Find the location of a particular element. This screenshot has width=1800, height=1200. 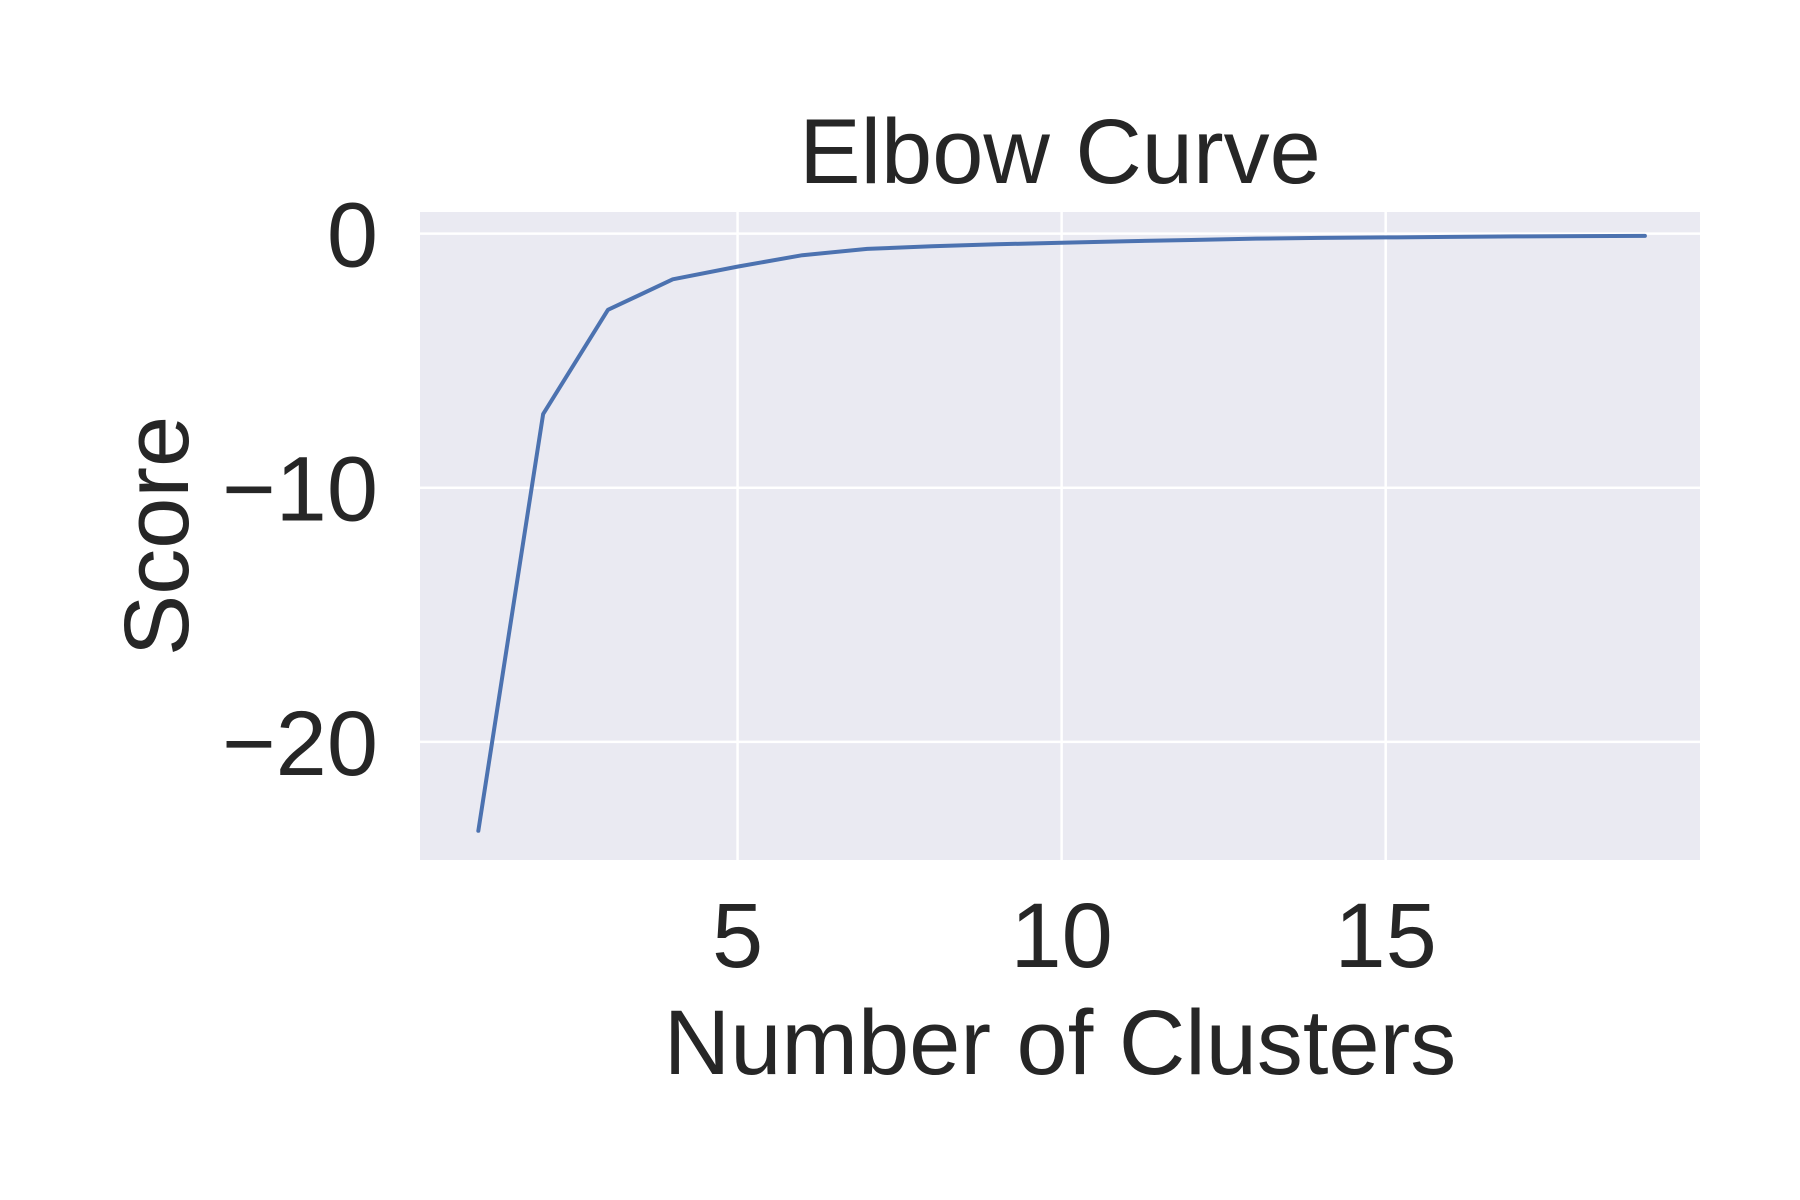

y-axis-label: Score is located at coordinates (157, 536).